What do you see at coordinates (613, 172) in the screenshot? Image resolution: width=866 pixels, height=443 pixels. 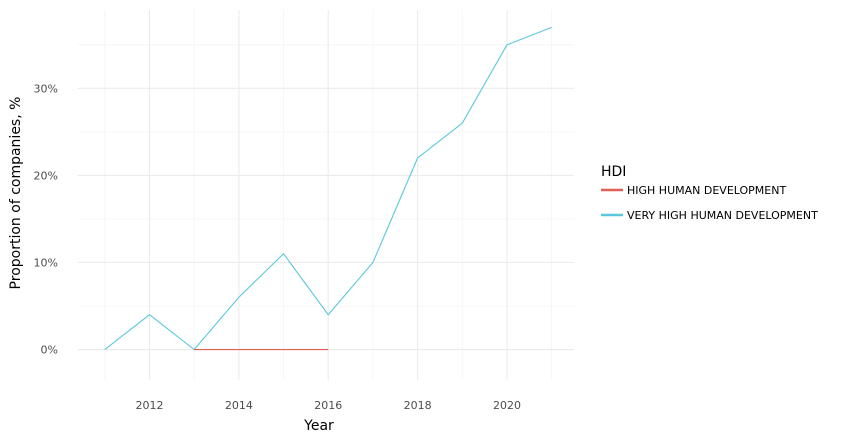 I see `legend-title: HDI` at bounding box center [613, 172].